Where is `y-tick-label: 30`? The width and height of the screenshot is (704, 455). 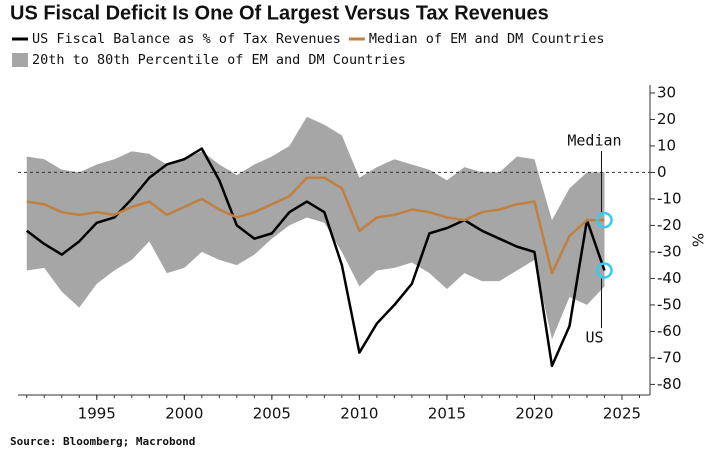
y-tick-label: 30 is located at coordinates (666, 92).